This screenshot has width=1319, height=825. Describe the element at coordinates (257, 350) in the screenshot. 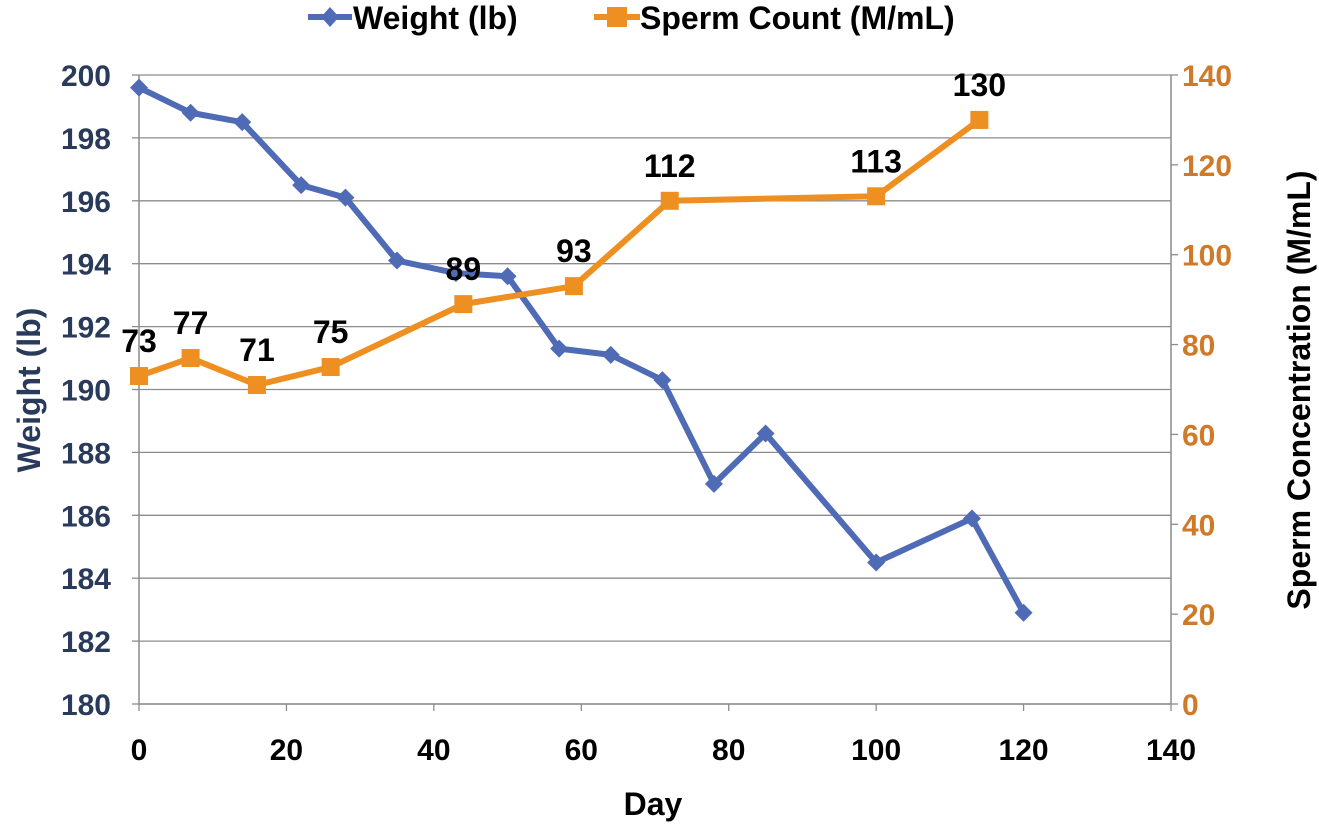

I see `sperm-data-label: 71` at that location.